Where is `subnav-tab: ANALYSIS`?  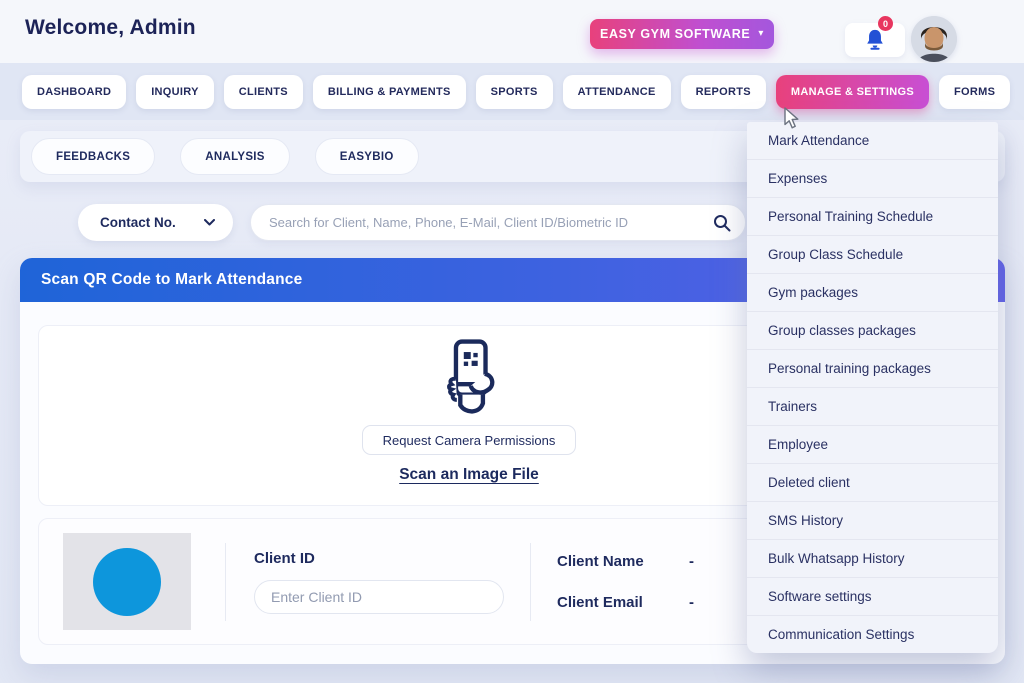
subnav-tab: ANALYSIS is located at coordinates (235, 156).